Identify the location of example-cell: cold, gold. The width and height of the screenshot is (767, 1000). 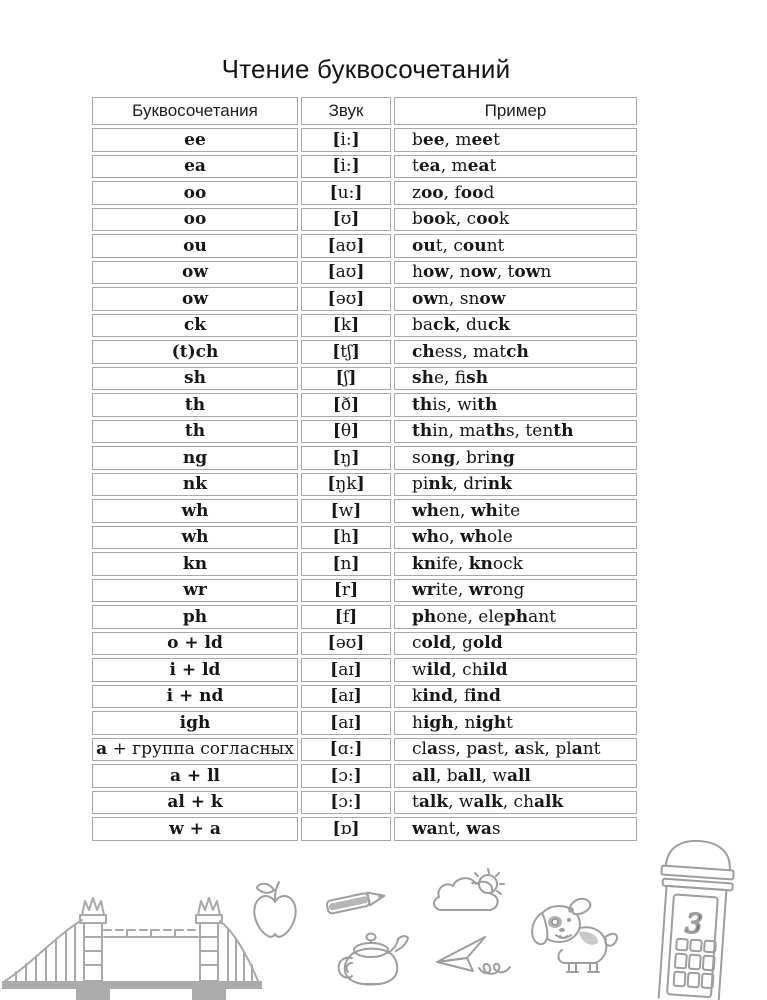
(515, 643).